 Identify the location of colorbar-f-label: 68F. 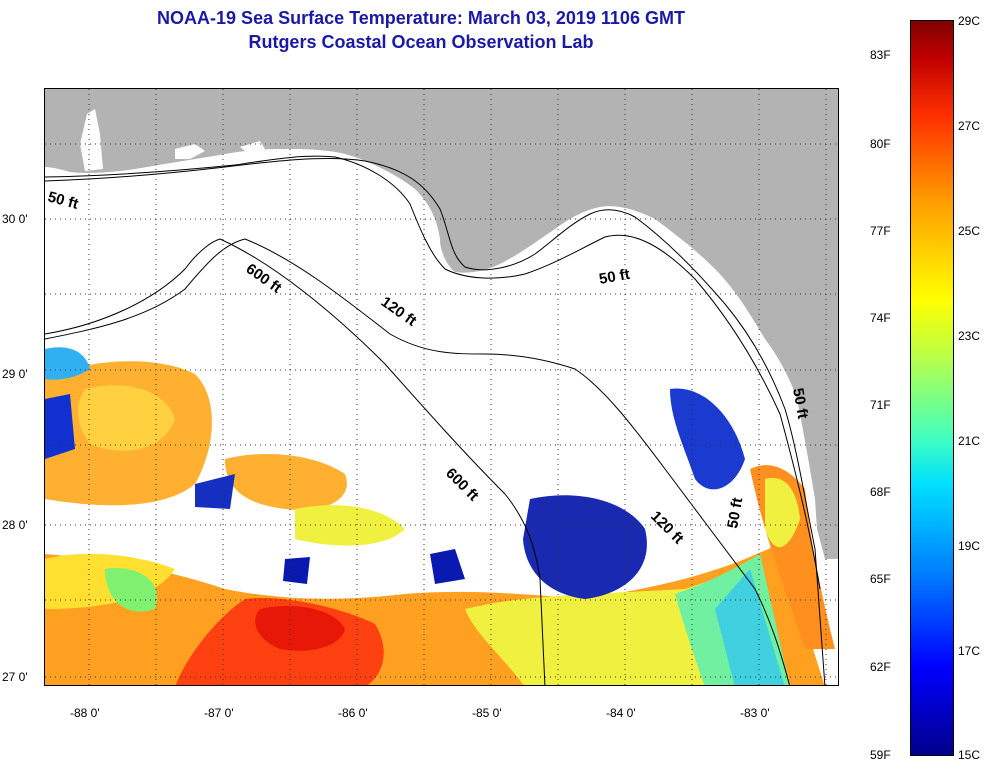
(880, 492).